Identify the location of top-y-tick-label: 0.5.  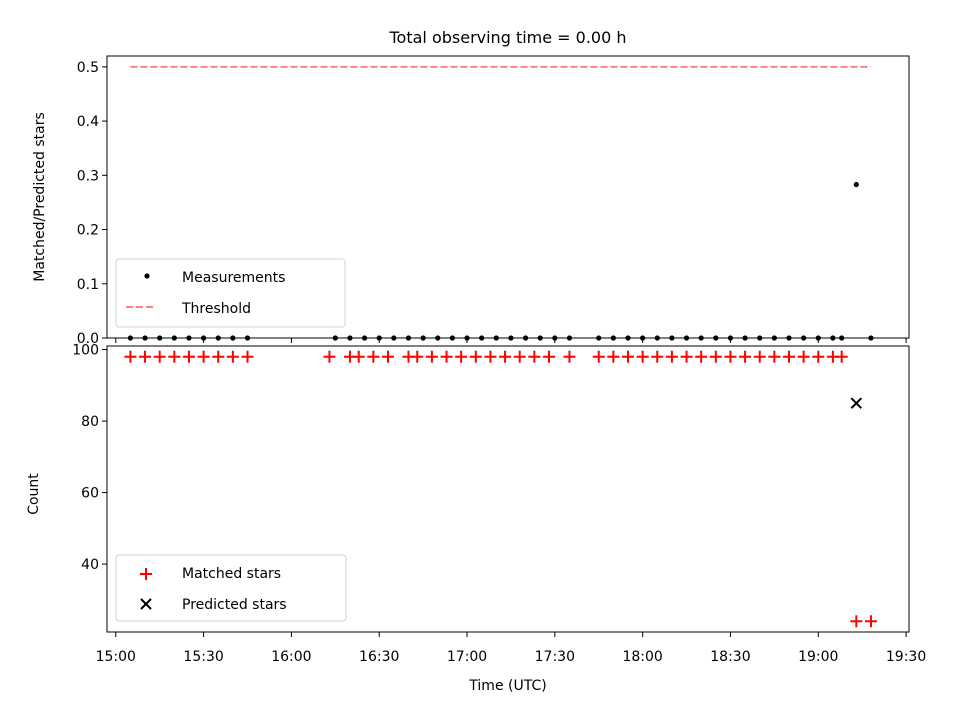
(88, 68).